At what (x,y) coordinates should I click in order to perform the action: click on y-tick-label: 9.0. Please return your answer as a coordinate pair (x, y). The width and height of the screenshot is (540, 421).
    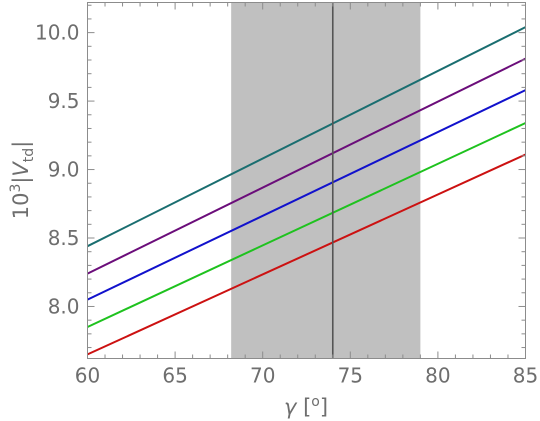
    Looking at the image, I should click on (64, 170).